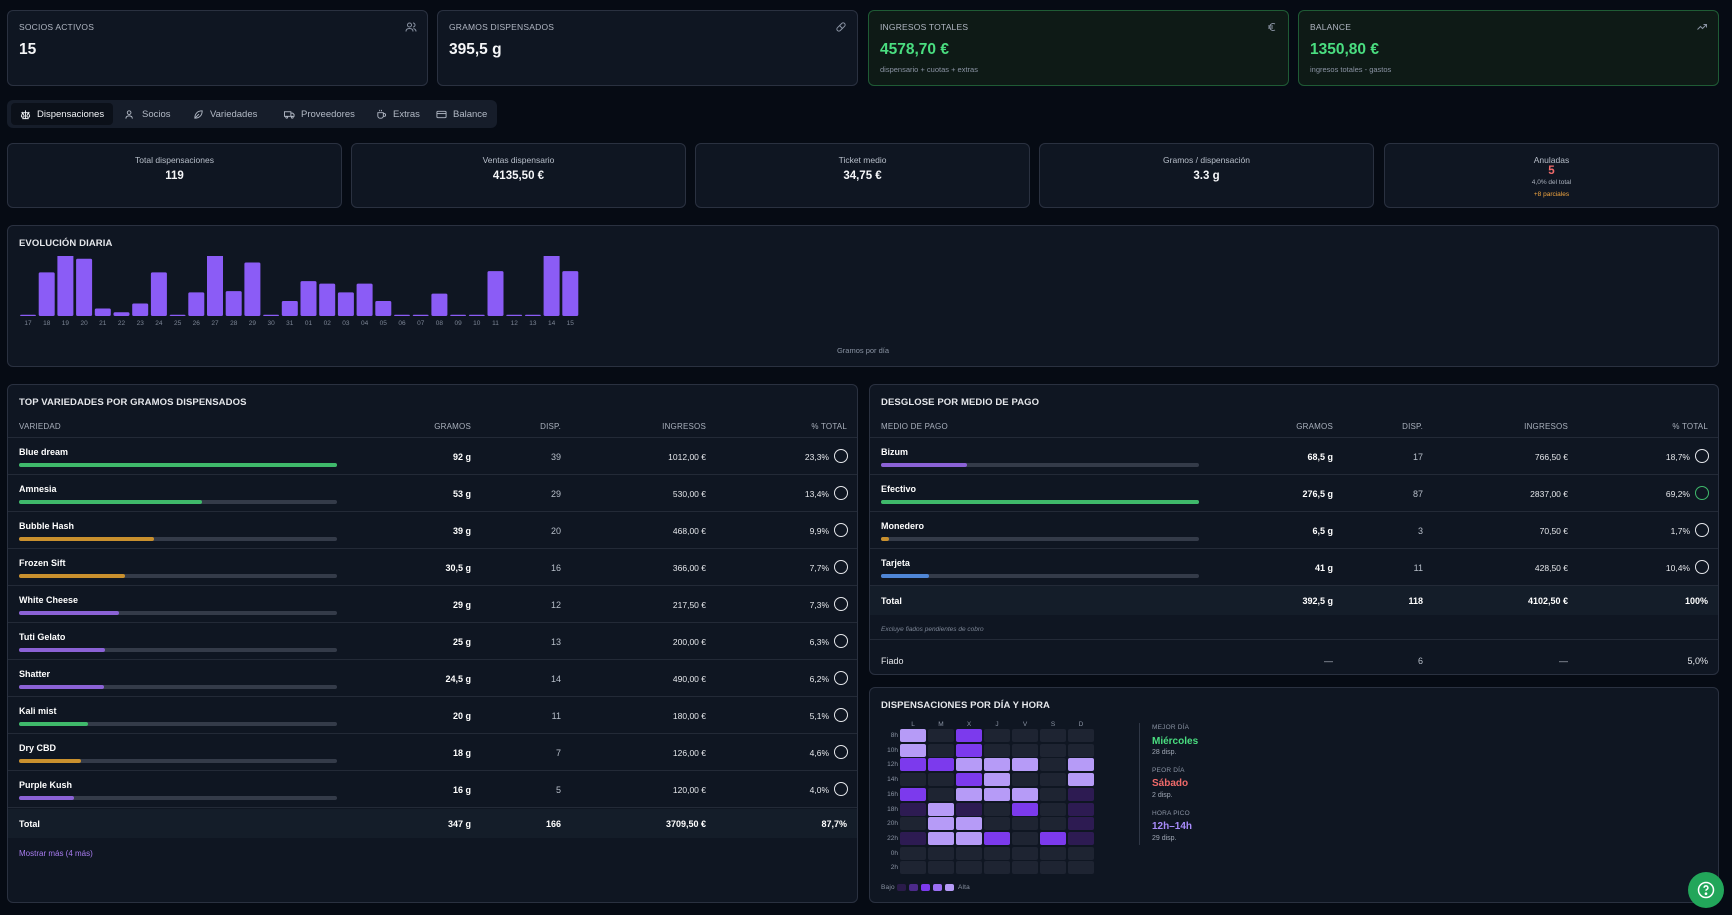 This screenshot has width=1732, height=915. I want to click on table-row: Frozen Sift 30,5 g 16 366,00 € 7,7%, so click(432, 567).